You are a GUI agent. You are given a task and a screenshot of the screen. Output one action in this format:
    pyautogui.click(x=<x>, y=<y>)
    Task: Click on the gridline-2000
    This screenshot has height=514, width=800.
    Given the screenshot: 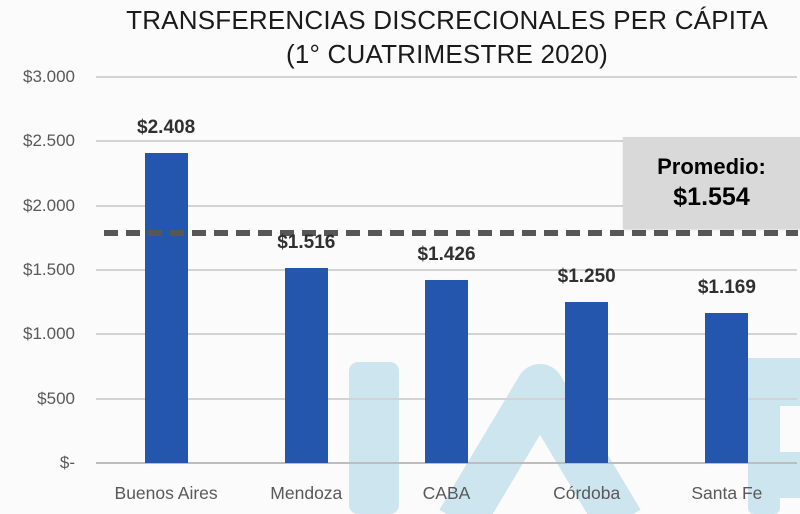 What is the action you would take?
    pyautogui.click(x=446, y=205)
    